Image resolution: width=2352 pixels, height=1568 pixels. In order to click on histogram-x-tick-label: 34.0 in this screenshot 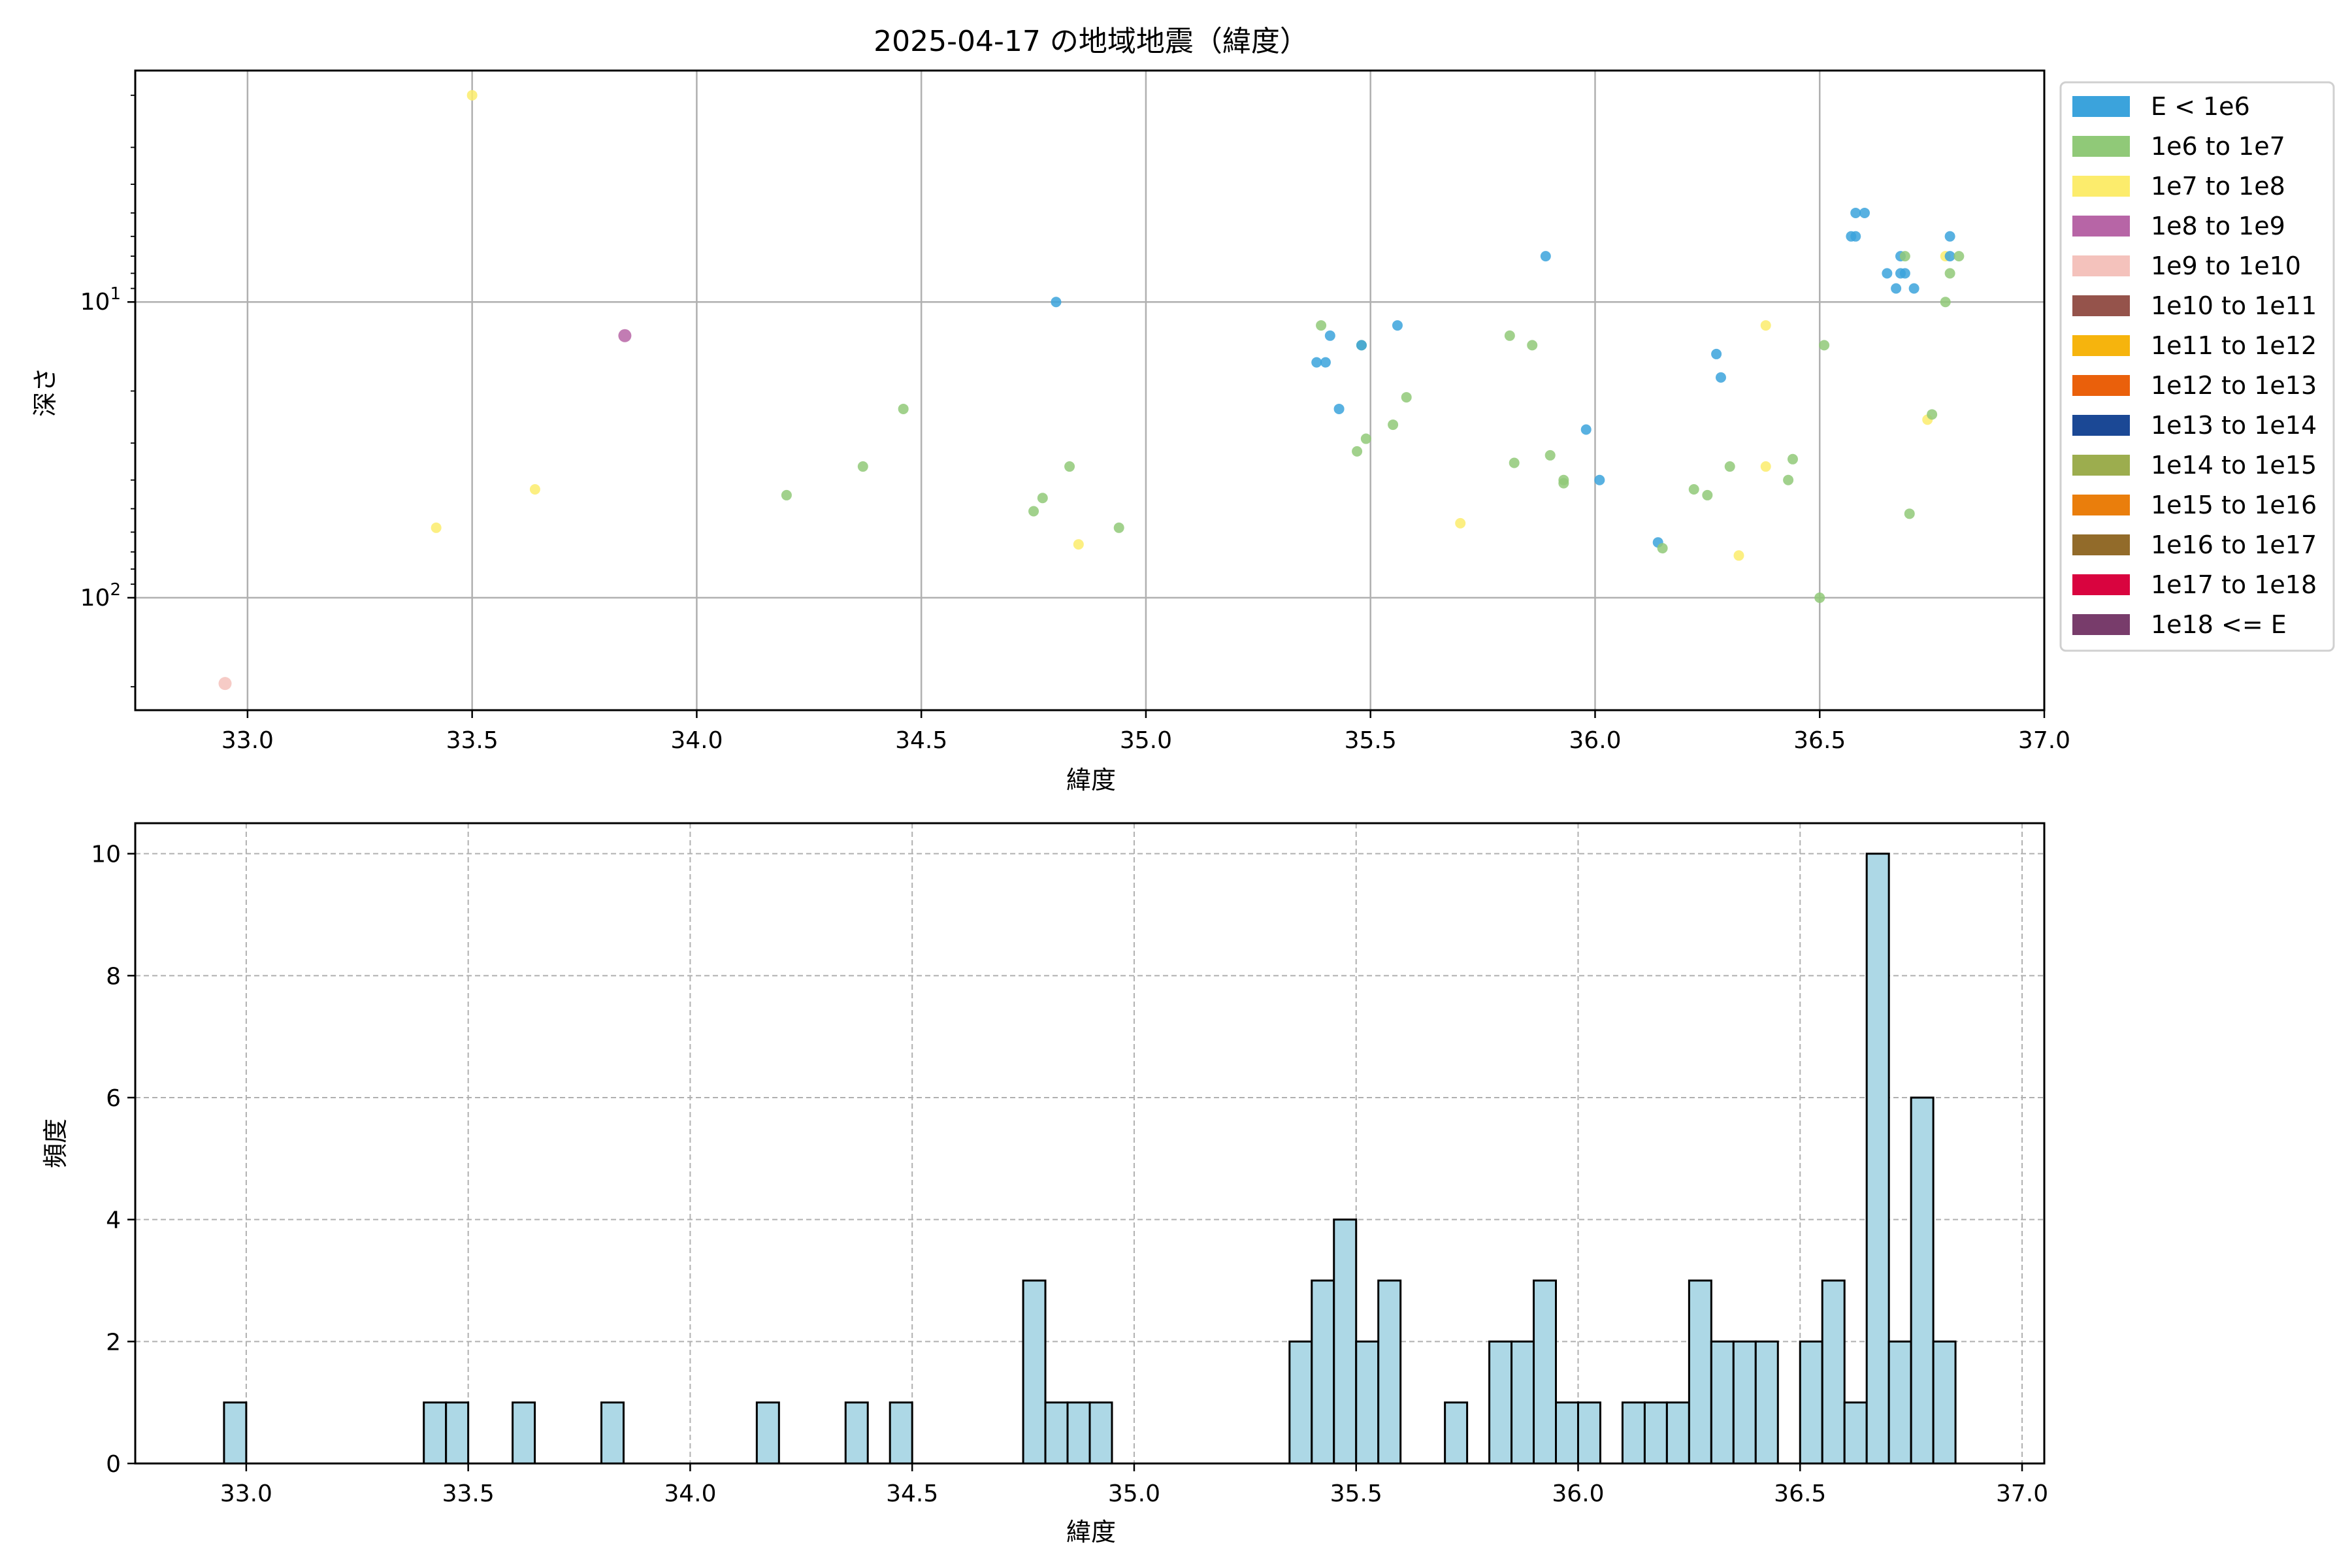, I will do `click(690, 1493)`.